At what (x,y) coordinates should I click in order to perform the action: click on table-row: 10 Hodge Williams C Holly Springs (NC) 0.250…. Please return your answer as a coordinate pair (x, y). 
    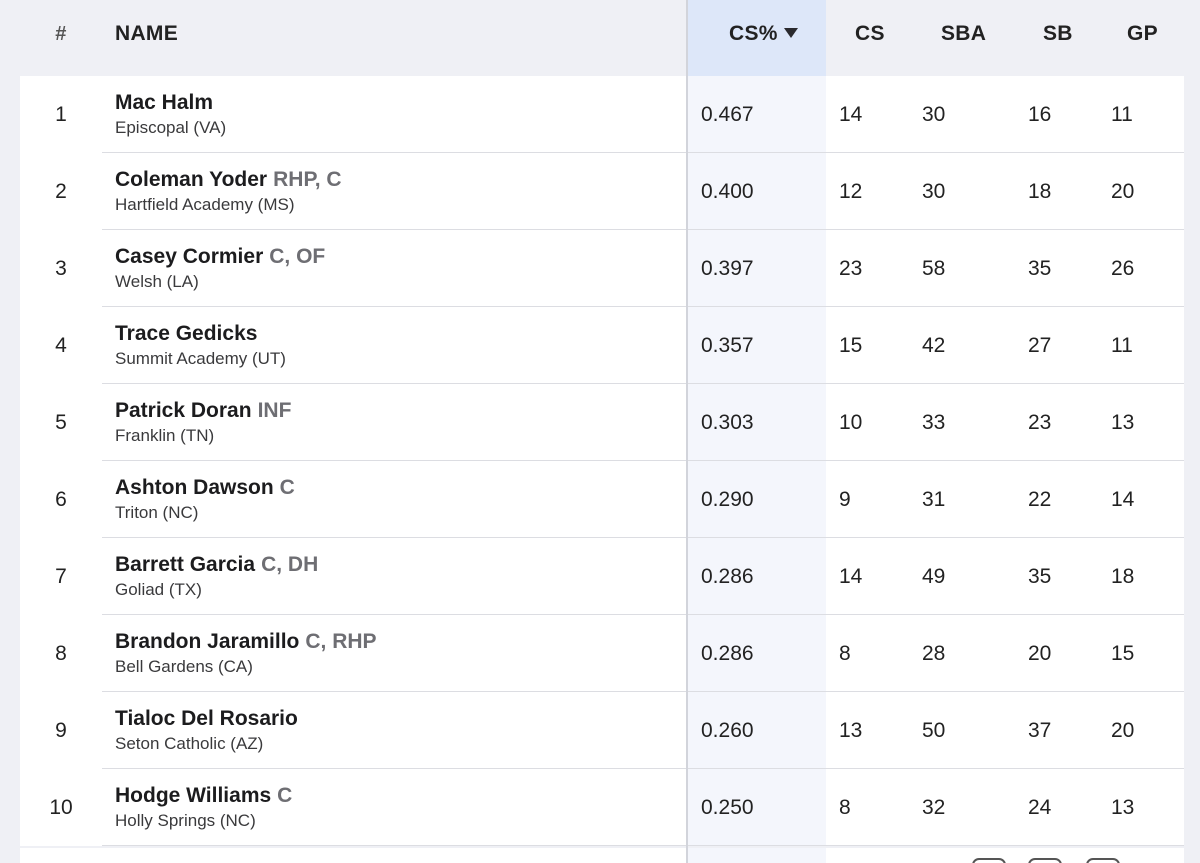
    Looking at the image, I should click on (600, 807).